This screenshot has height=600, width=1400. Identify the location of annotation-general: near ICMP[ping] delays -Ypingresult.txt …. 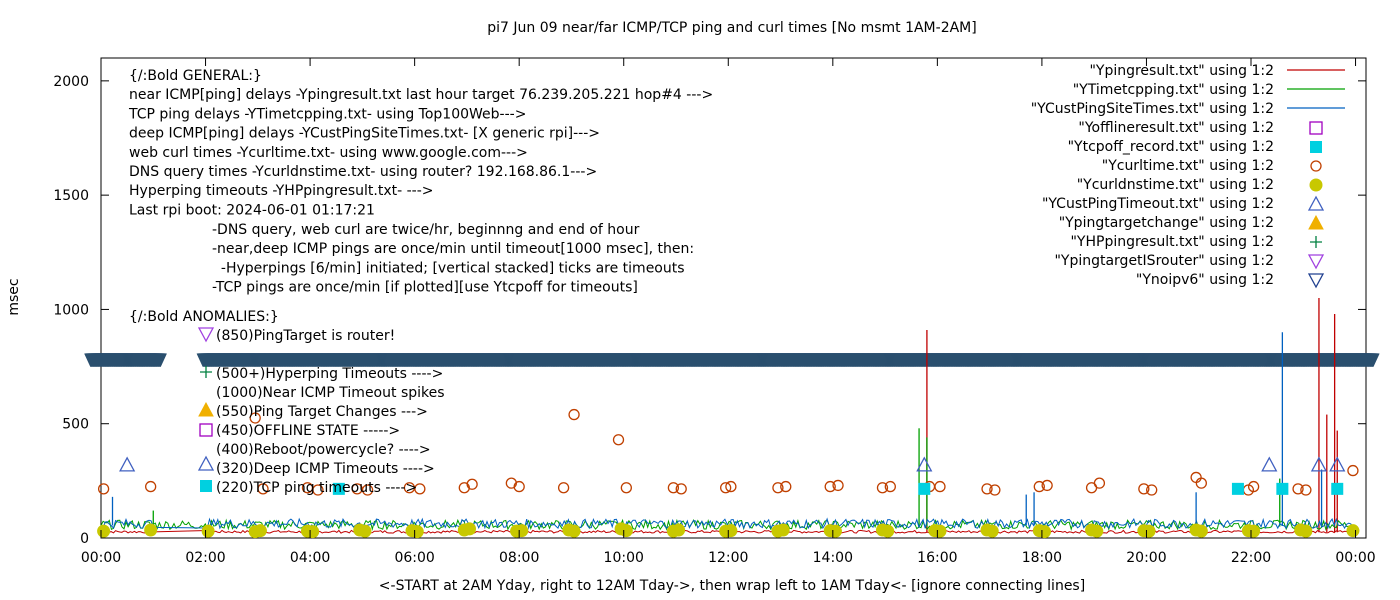
(421, 95).